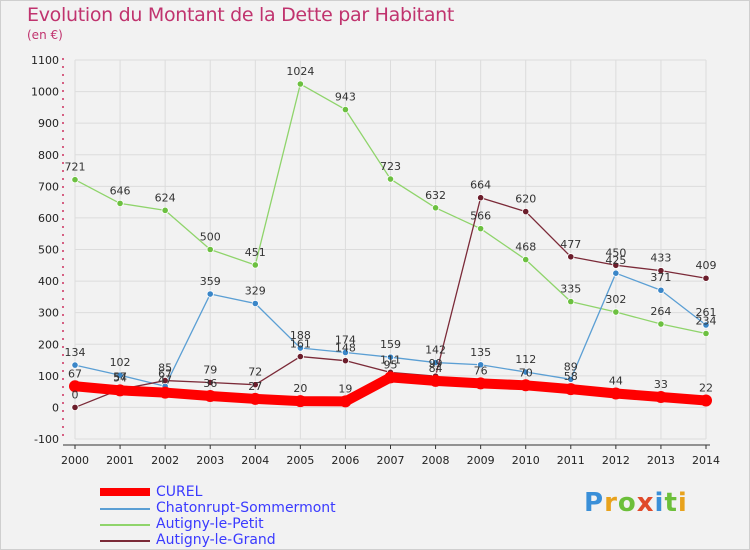 The image size is (750, 550). Describe the element at coordinates (75, 167) in the screenshot. I see `data-label-autigny-le-petit: 721` at that location.